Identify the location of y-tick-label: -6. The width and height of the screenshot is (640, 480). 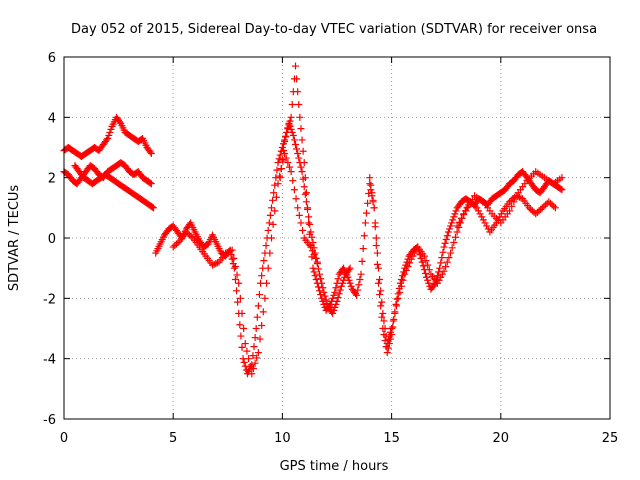
(49, 420).